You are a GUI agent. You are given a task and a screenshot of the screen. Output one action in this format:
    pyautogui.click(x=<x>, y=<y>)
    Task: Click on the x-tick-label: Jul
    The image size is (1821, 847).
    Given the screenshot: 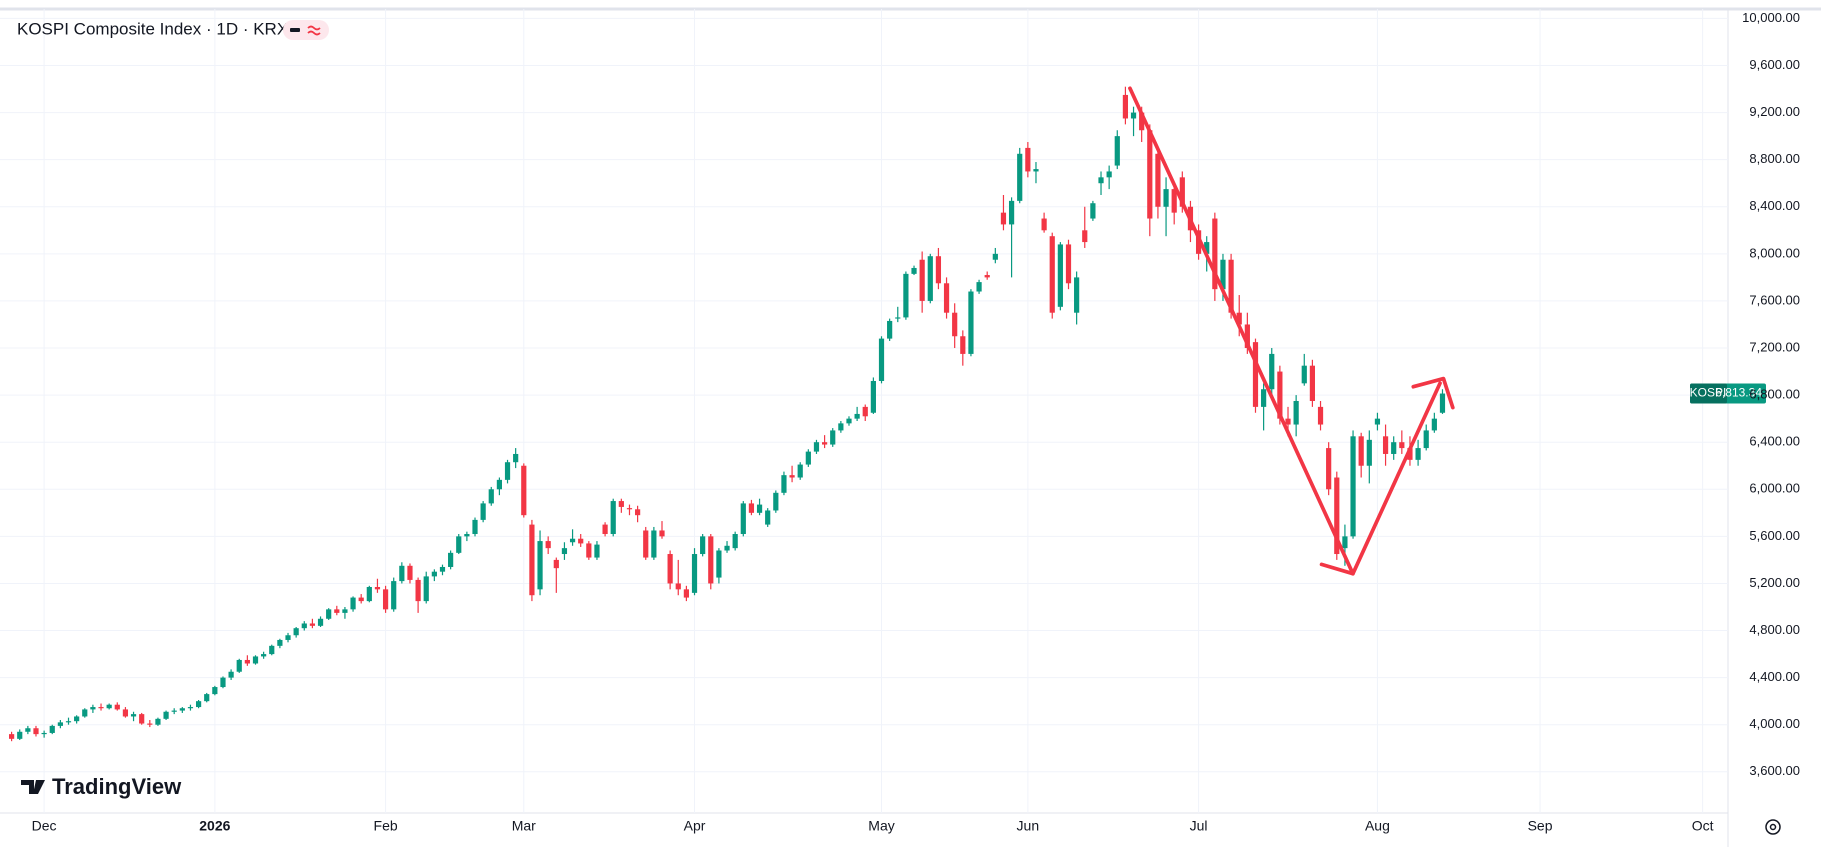 What is the action you would take?
    pyautogui.click(x=1199, y=826)
    